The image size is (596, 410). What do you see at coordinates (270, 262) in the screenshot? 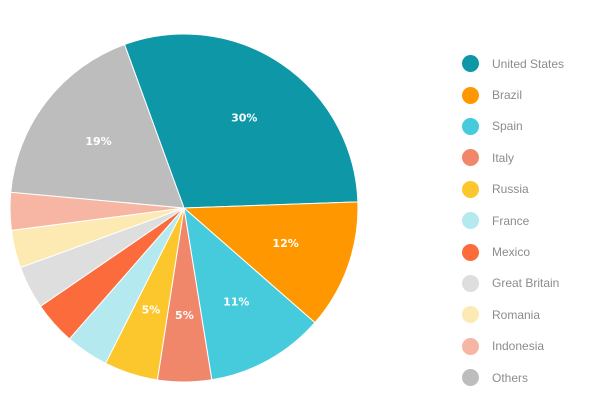
I see `pie-slice-brazil` at bounding box center [270, 262].